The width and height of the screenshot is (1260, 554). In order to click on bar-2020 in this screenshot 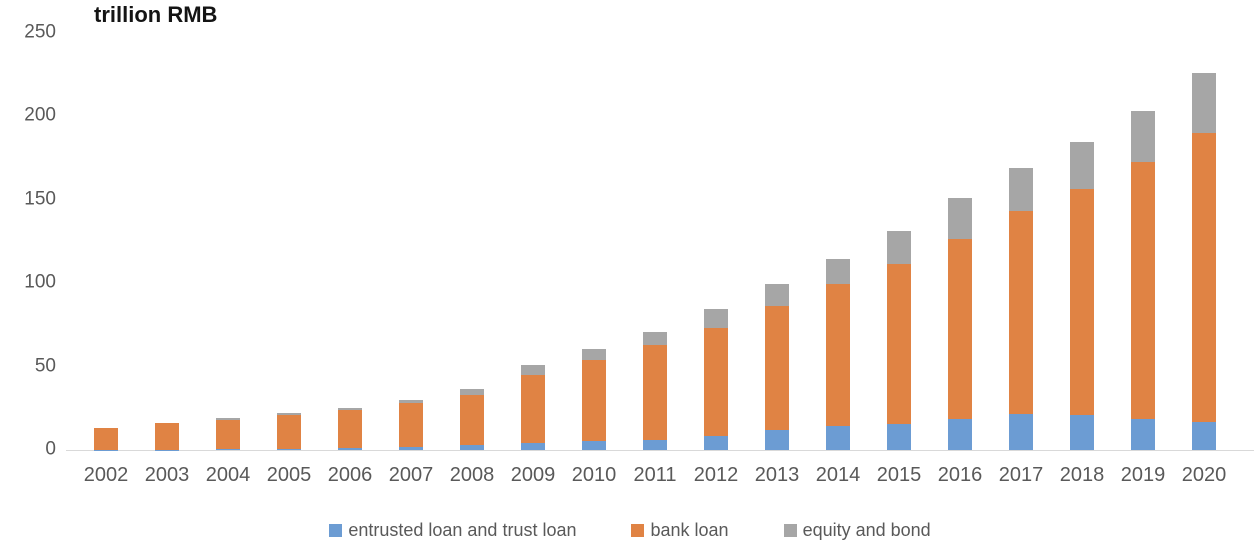, I will do `click(1204, 261)`.